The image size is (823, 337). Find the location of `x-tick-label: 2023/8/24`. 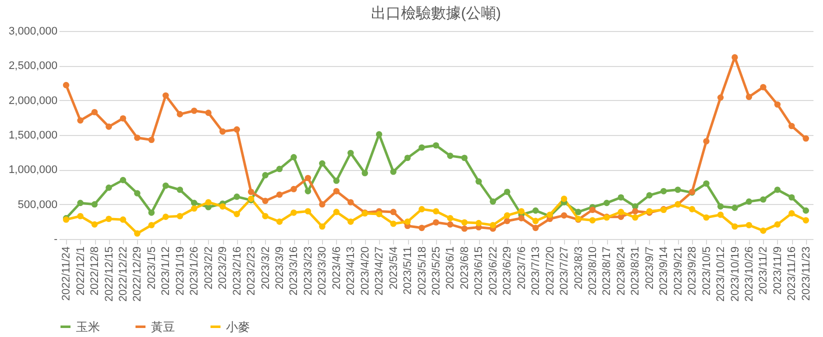

x-tick-label: 2023/8/24 is located at coordinates (621, 271).